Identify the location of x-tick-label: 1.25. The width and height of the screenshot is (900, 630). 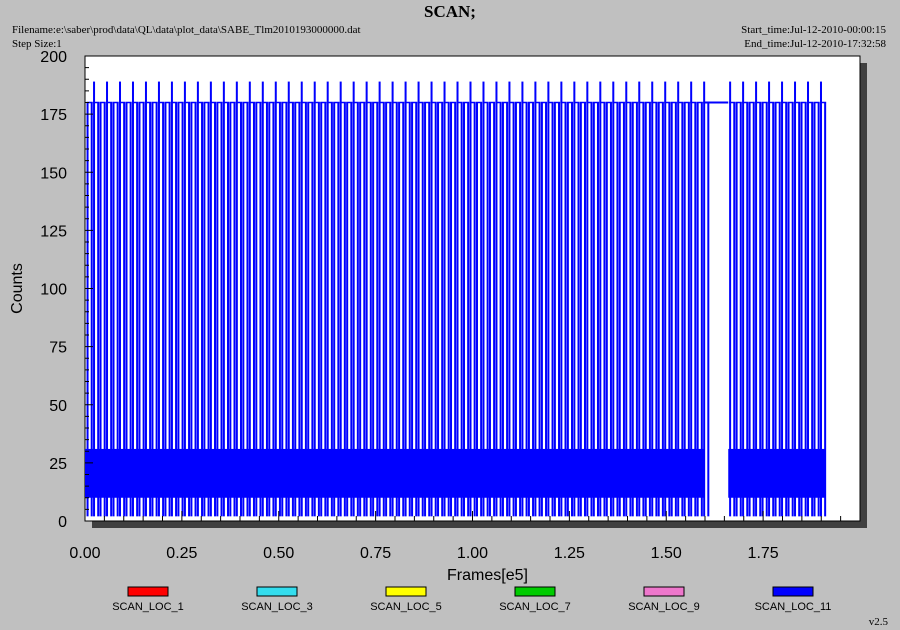
(569, 553).